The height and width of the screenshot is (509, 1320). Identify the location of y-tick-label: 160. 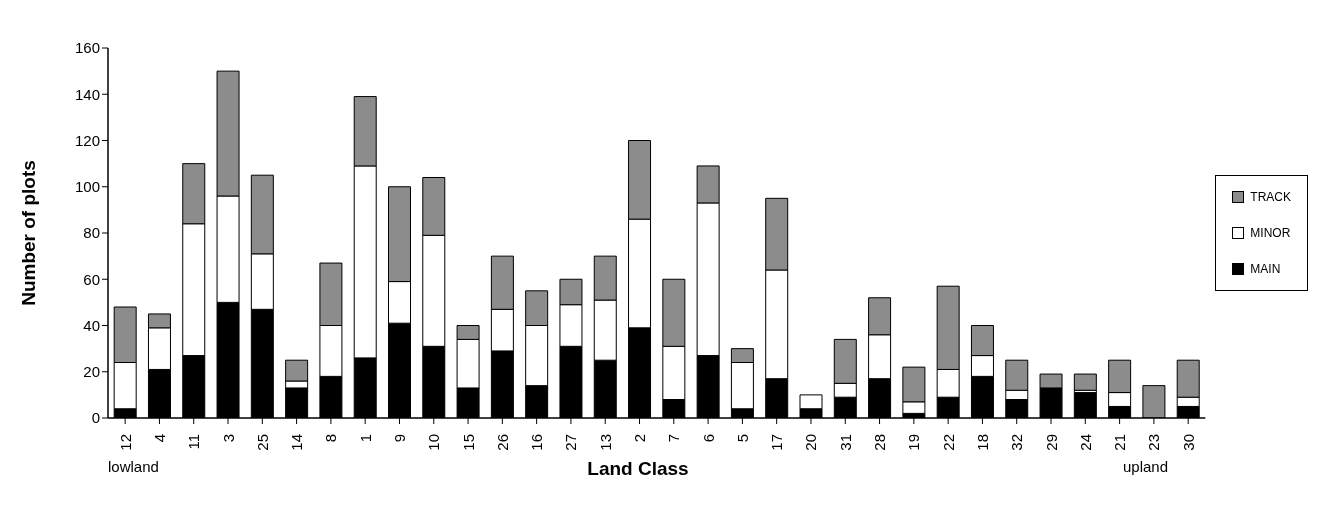
(87, 48).